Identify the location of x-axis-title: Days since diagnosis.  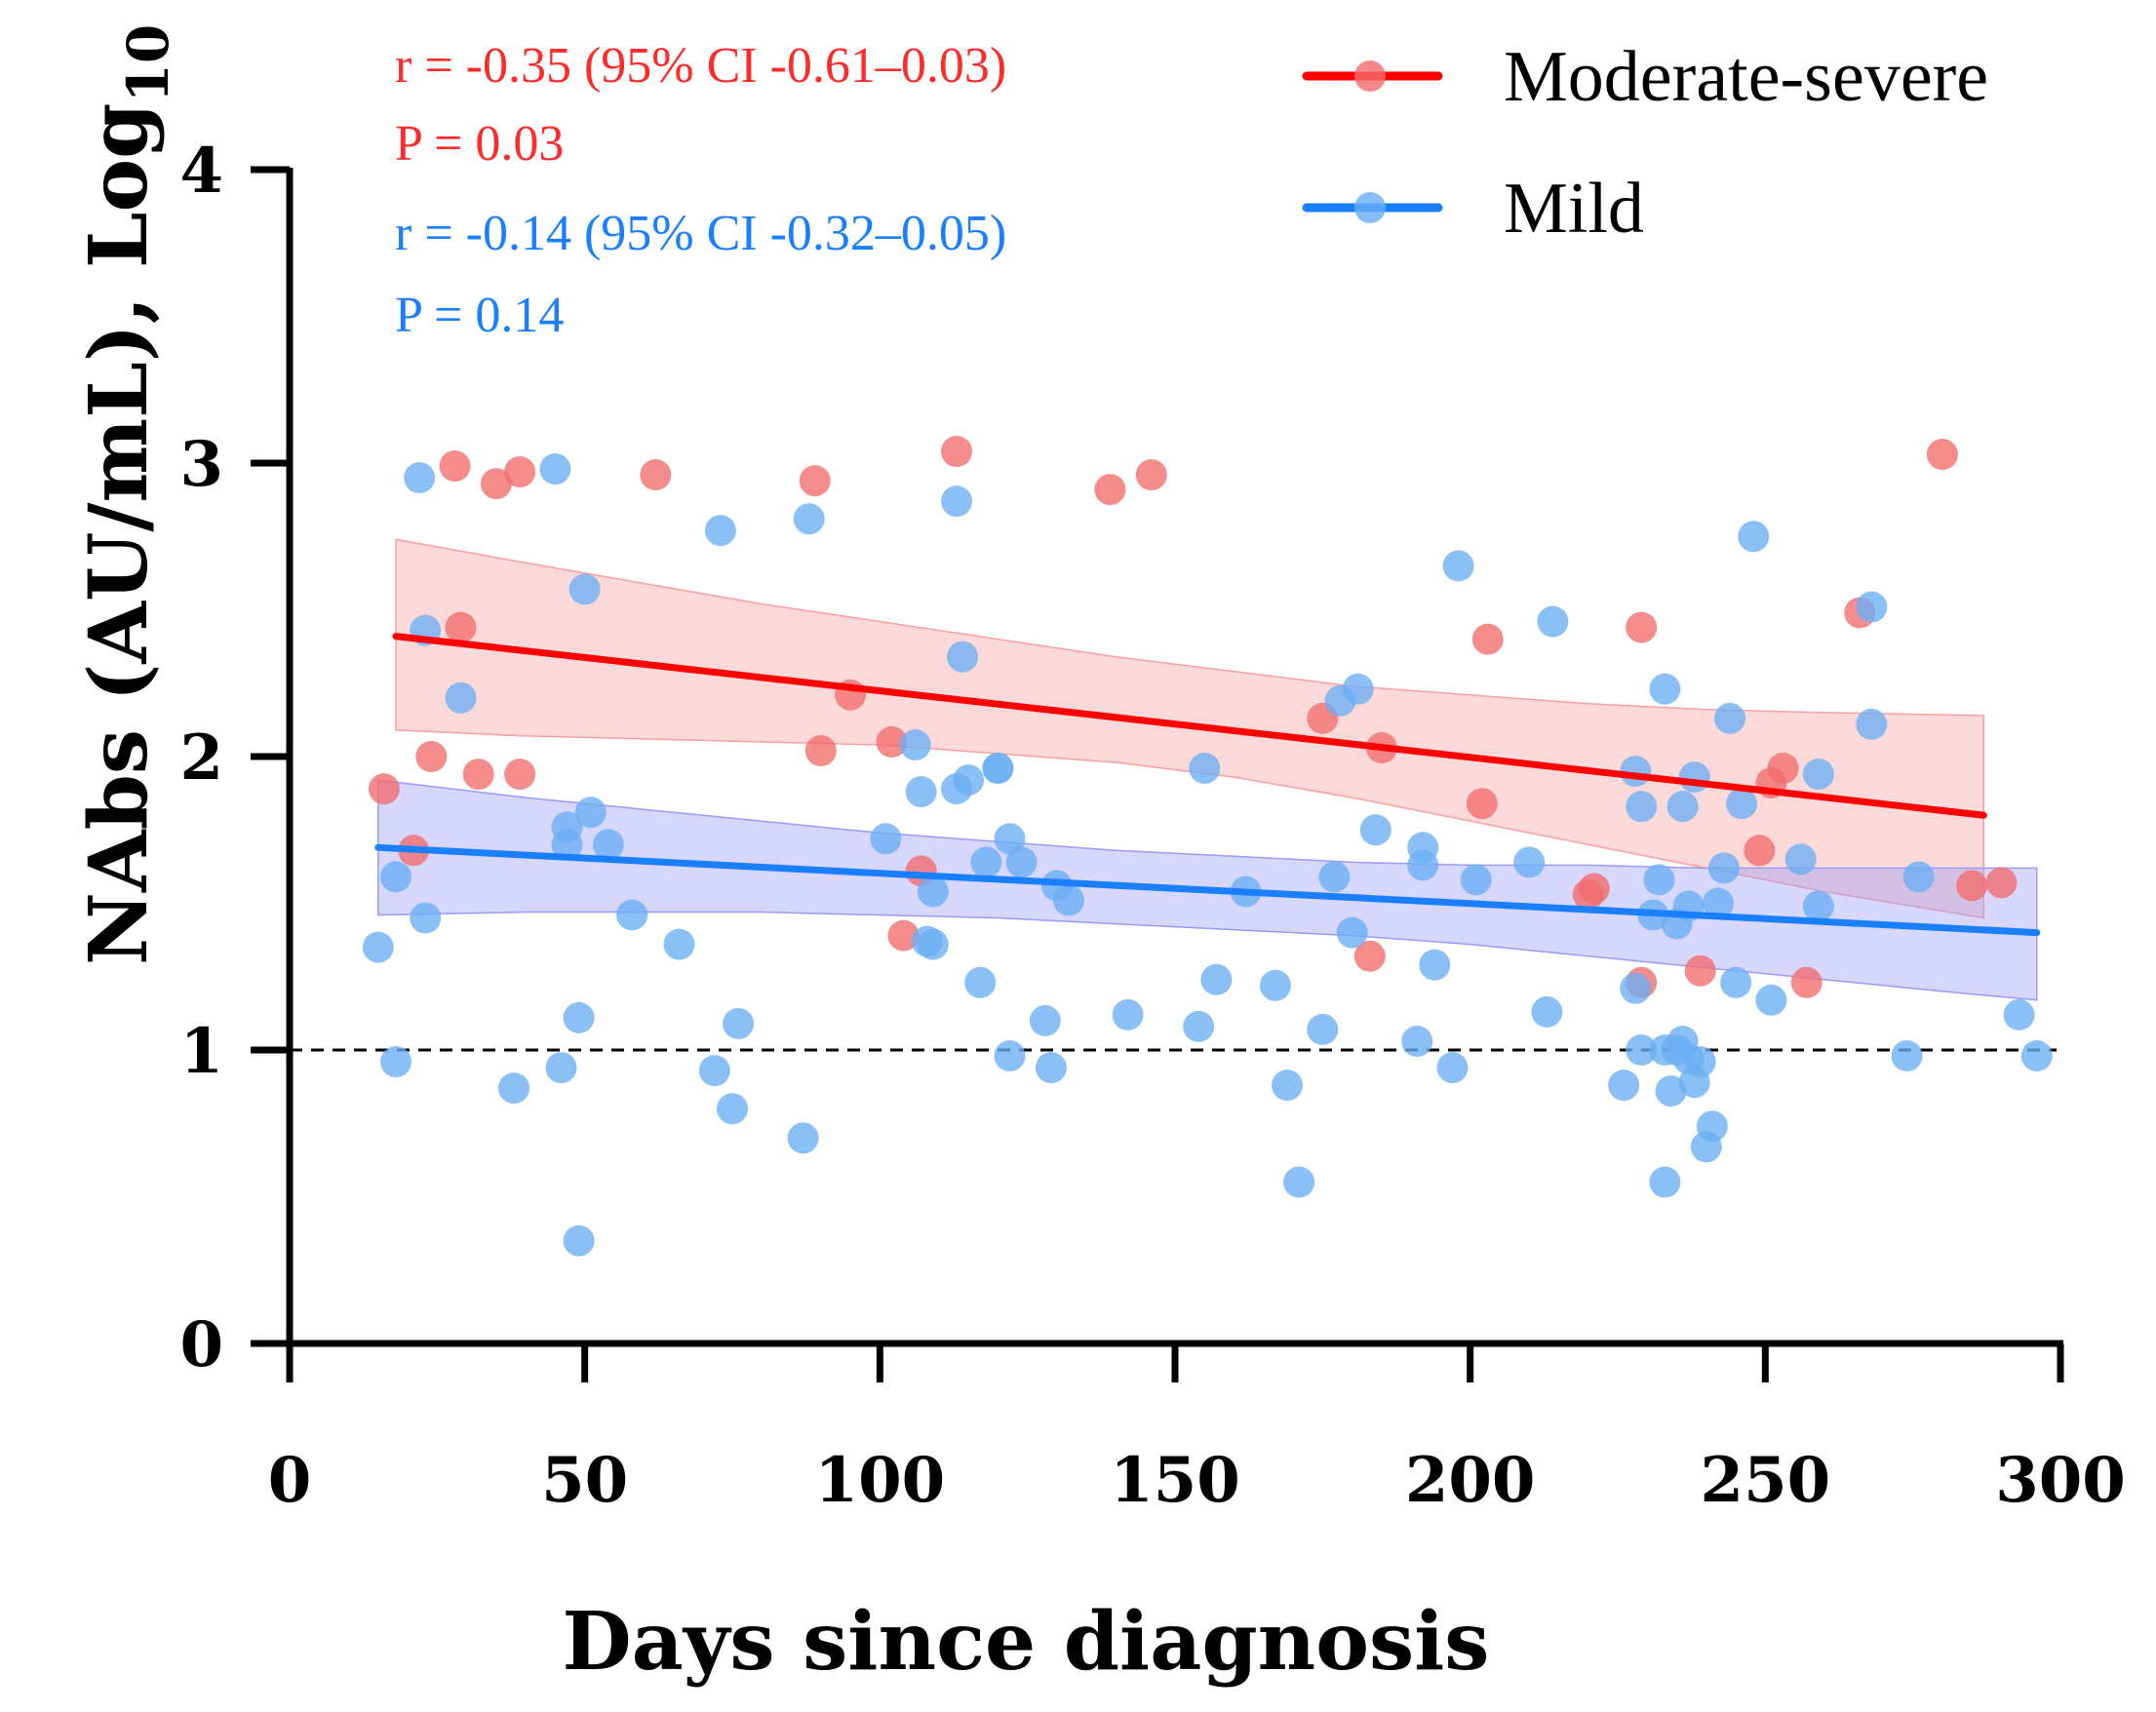
(1026, 1642).